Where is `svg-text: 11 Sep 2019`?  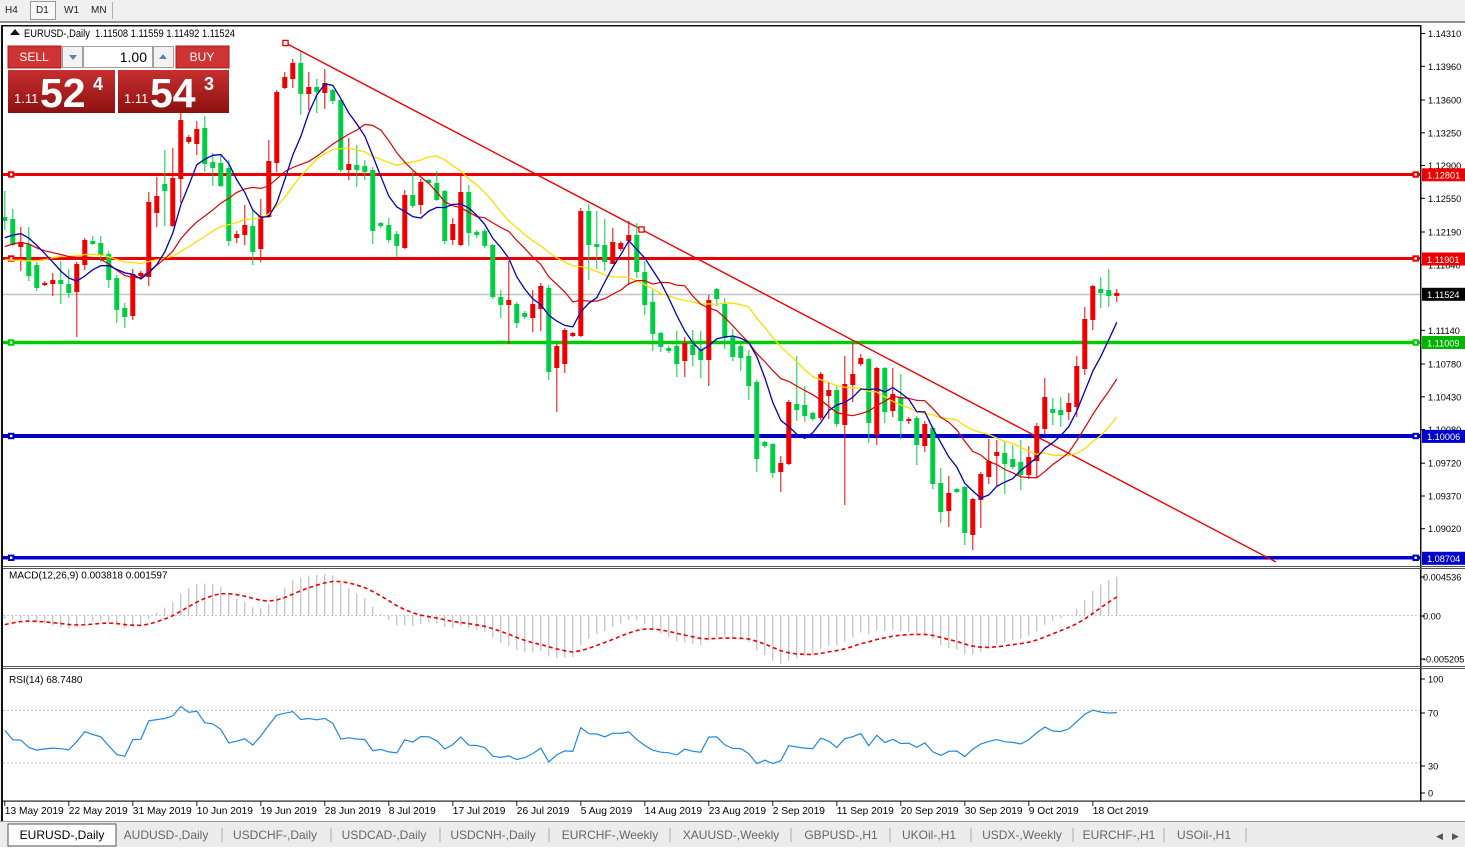
svg-text: 11 Sep 2019 is located at coordinates (865, 811).